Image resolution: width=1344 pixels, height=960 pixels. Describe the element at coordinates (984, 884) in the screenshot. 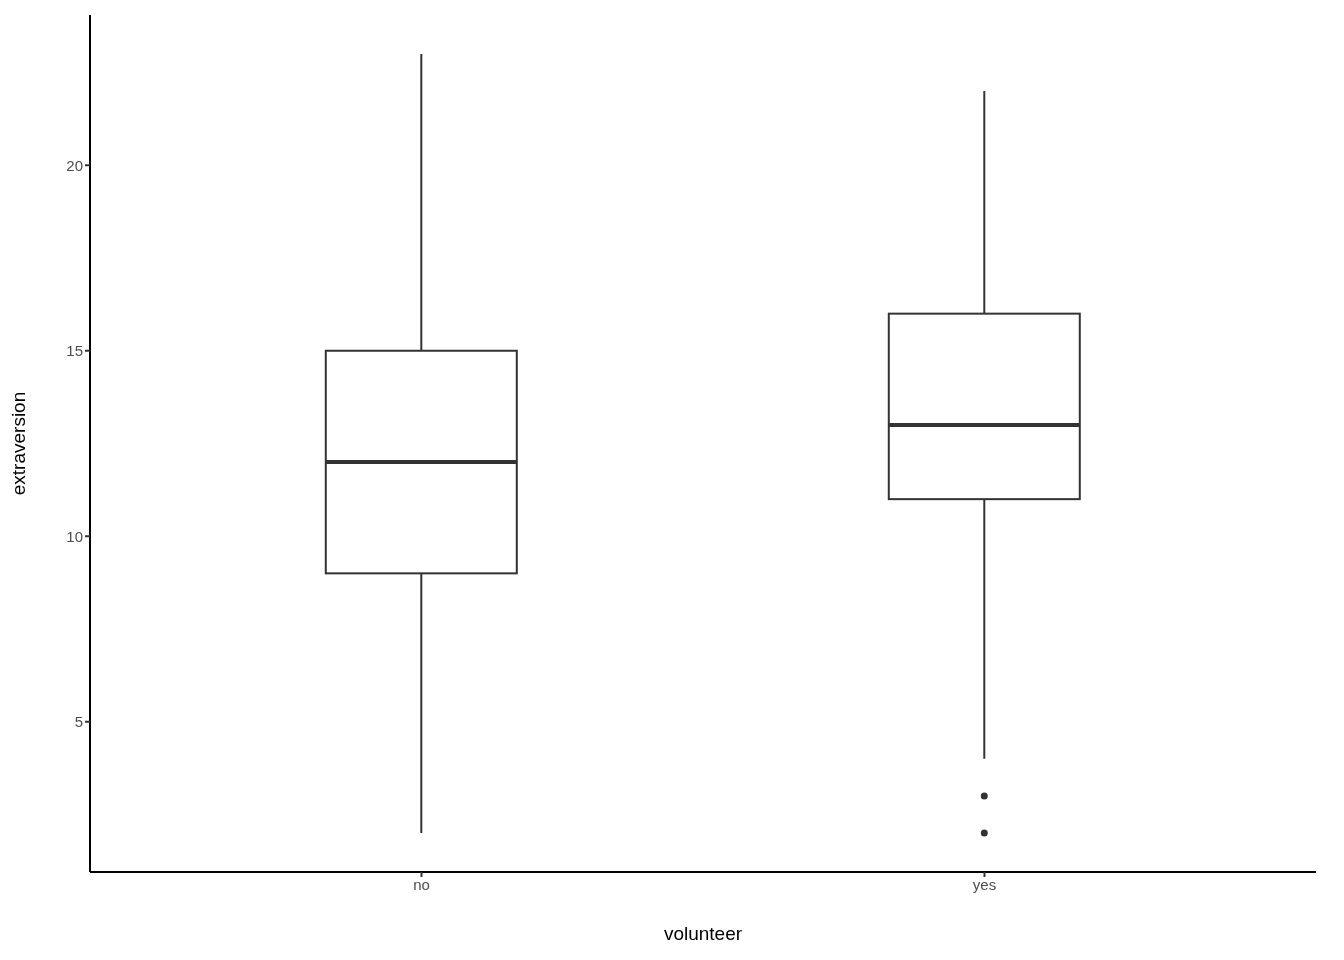

I see `x-tick-label: yes` at that location.